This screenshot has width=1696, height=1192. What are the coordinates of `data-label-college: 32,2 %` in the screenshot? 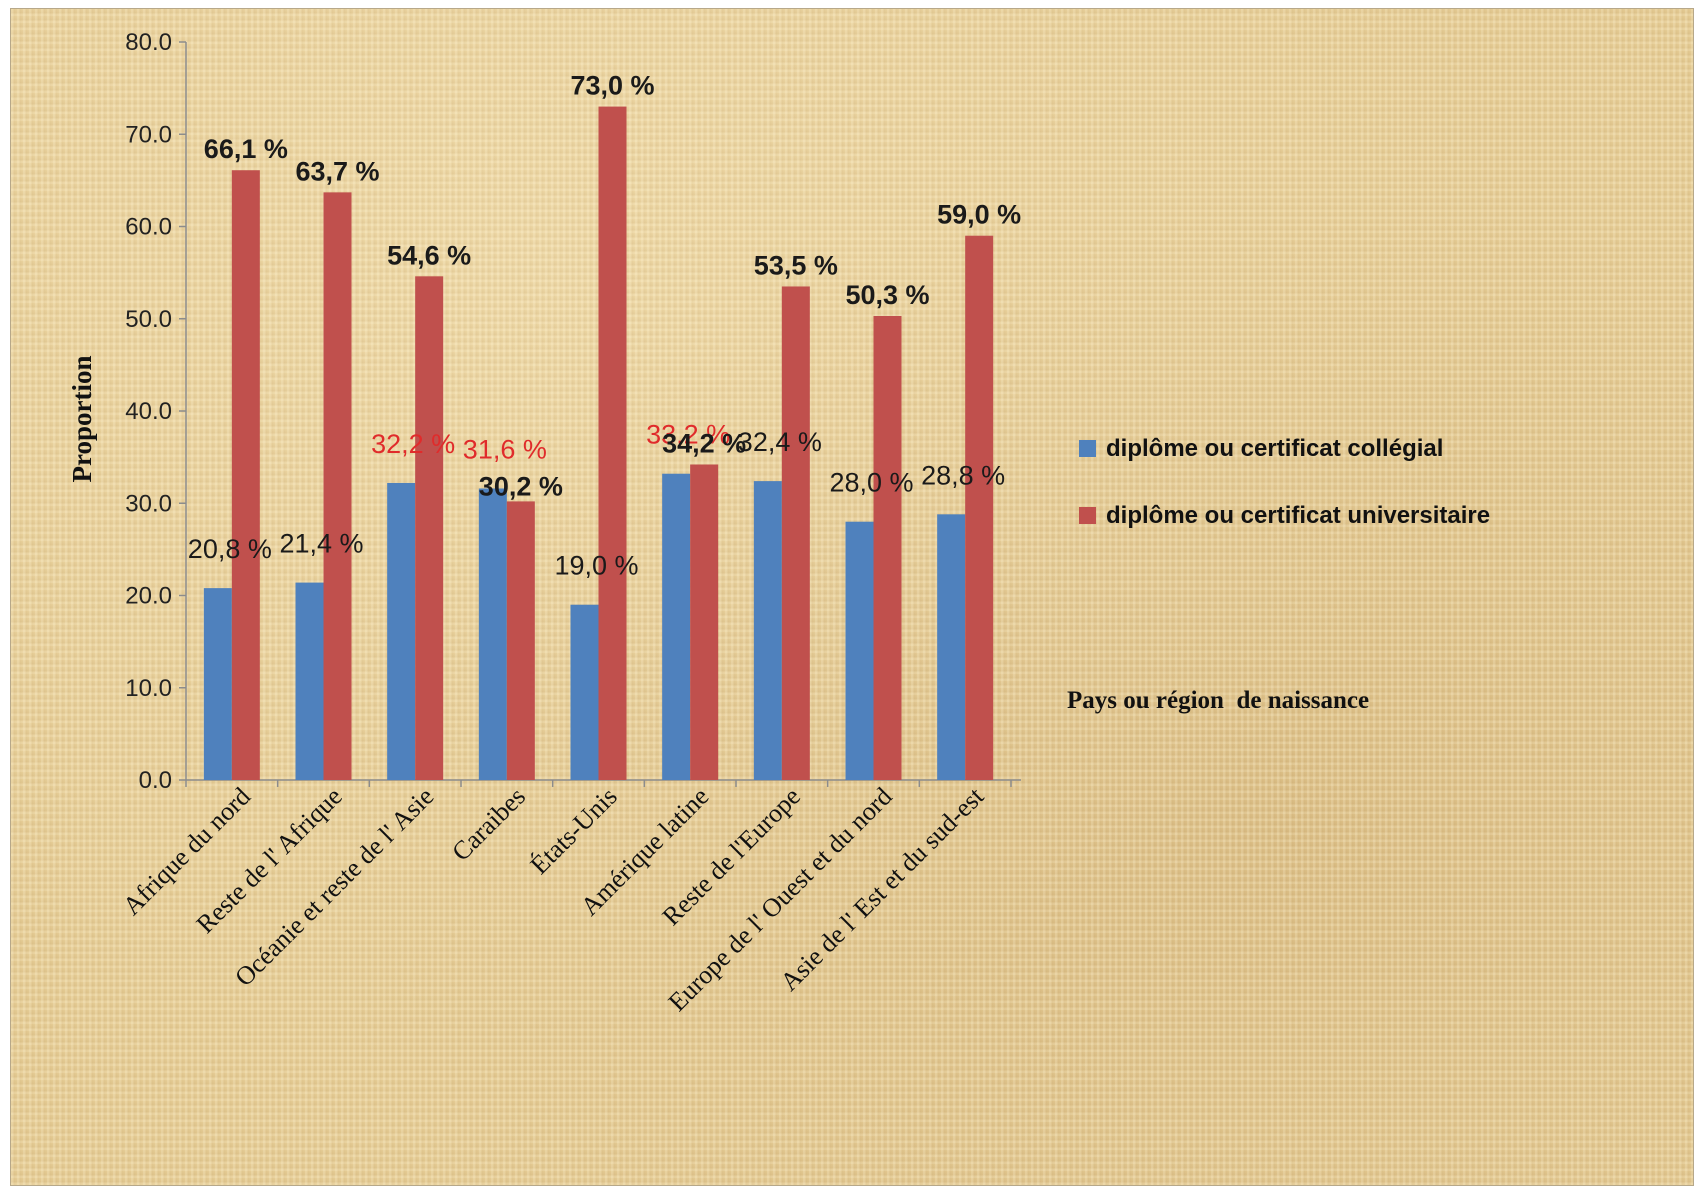 It's located at (413, 444).